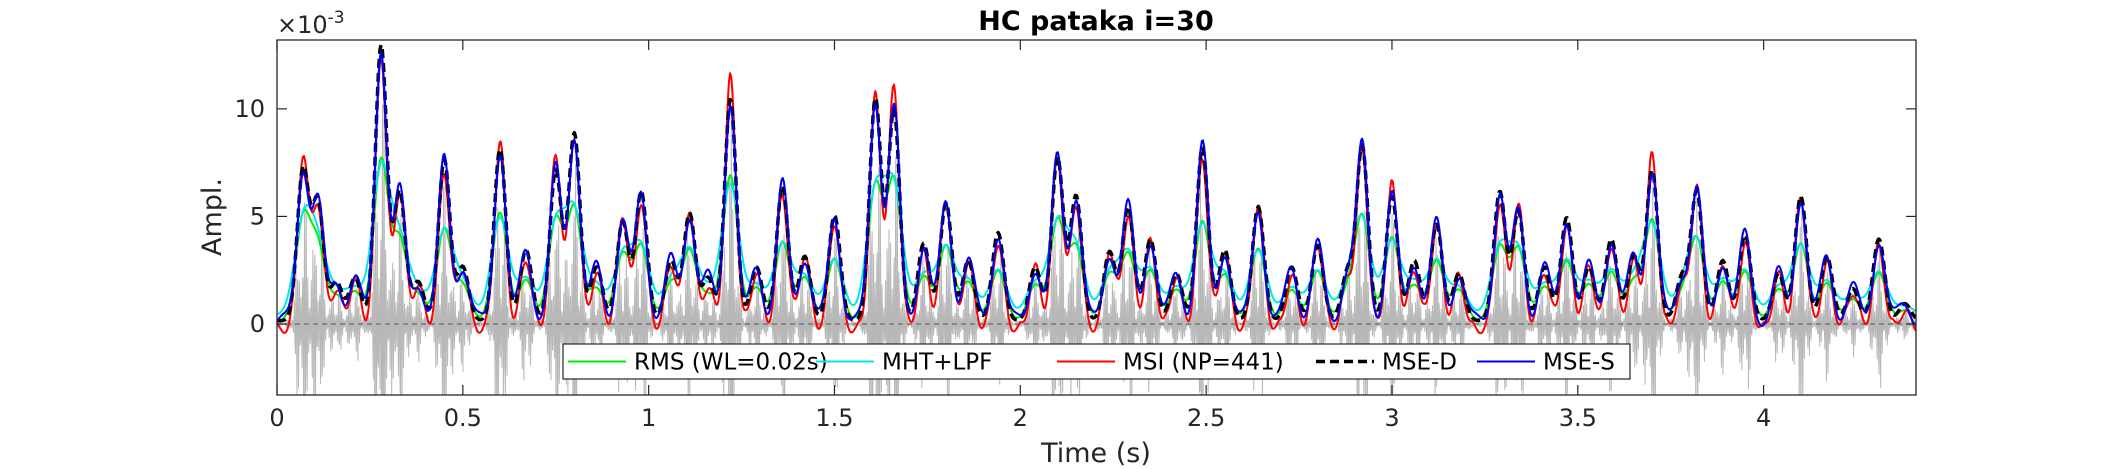 The width and height of the screenshot is (2109, 469). Describe the element at coordinates (834, 418) in the screenshot. I see `x-tick-label: 1.5` at that location.